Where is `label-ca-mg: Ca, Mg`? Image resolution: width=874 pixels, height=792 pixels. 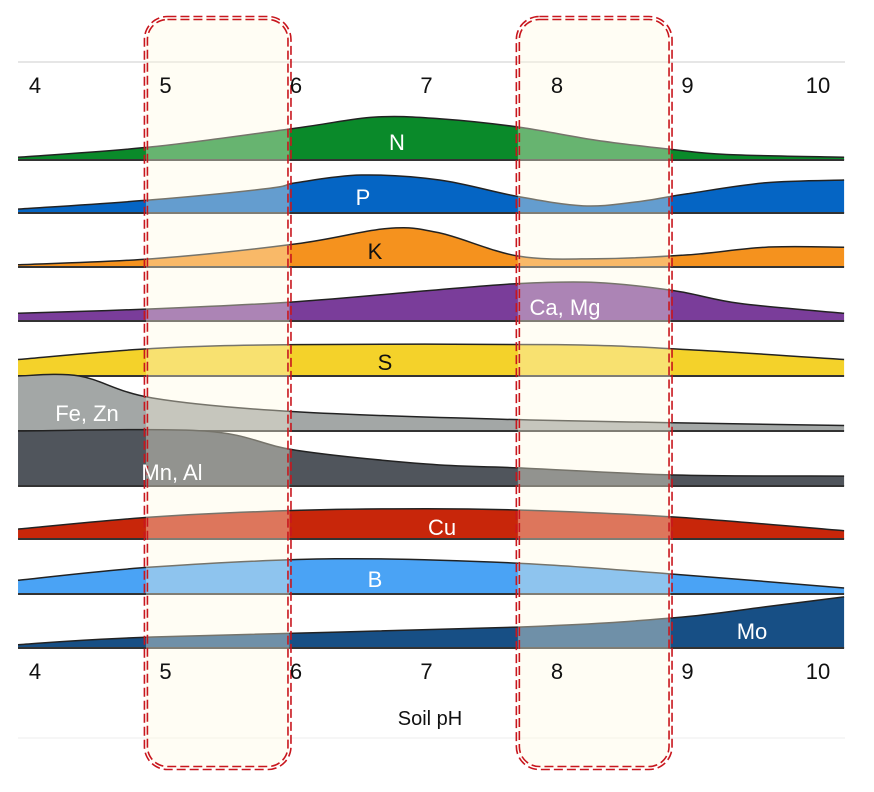 label-ca-mg: Ca, Mg is located at coordinates (565, 307).